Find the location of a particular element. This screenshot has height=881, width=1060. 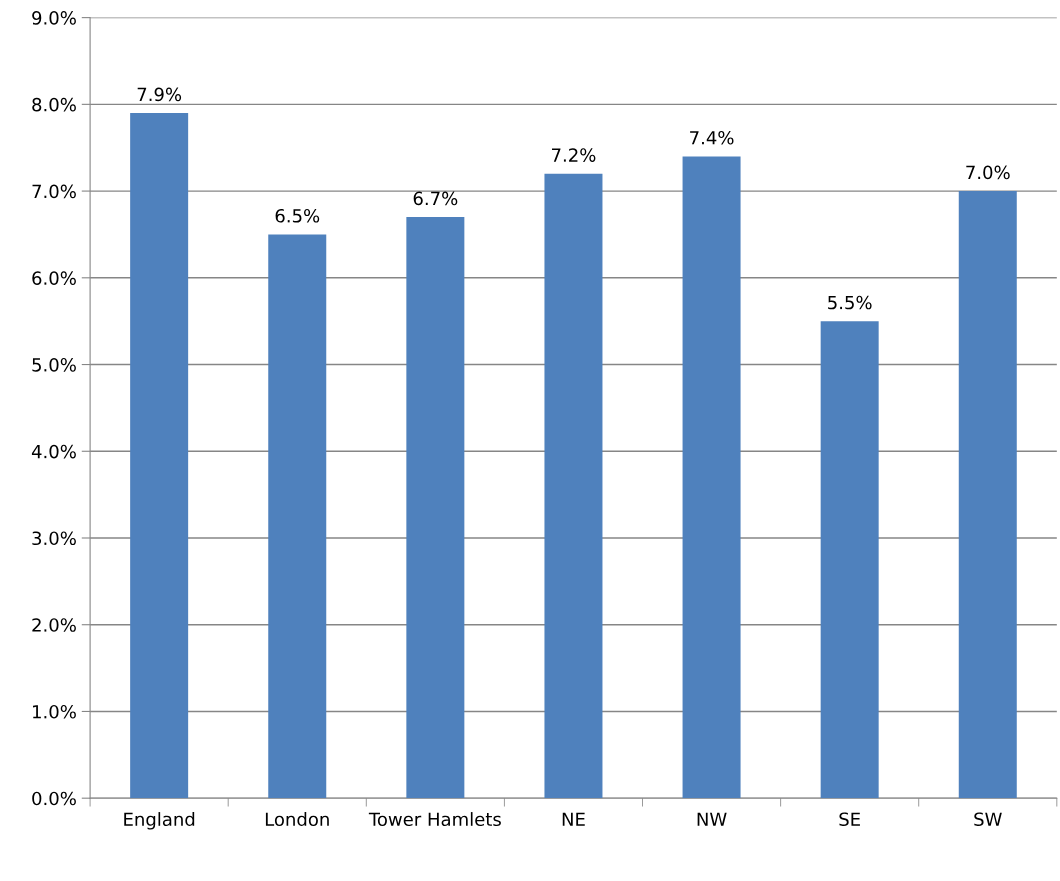

x-tick-label: Tower Hamlets is located at coordinates (434, 819).